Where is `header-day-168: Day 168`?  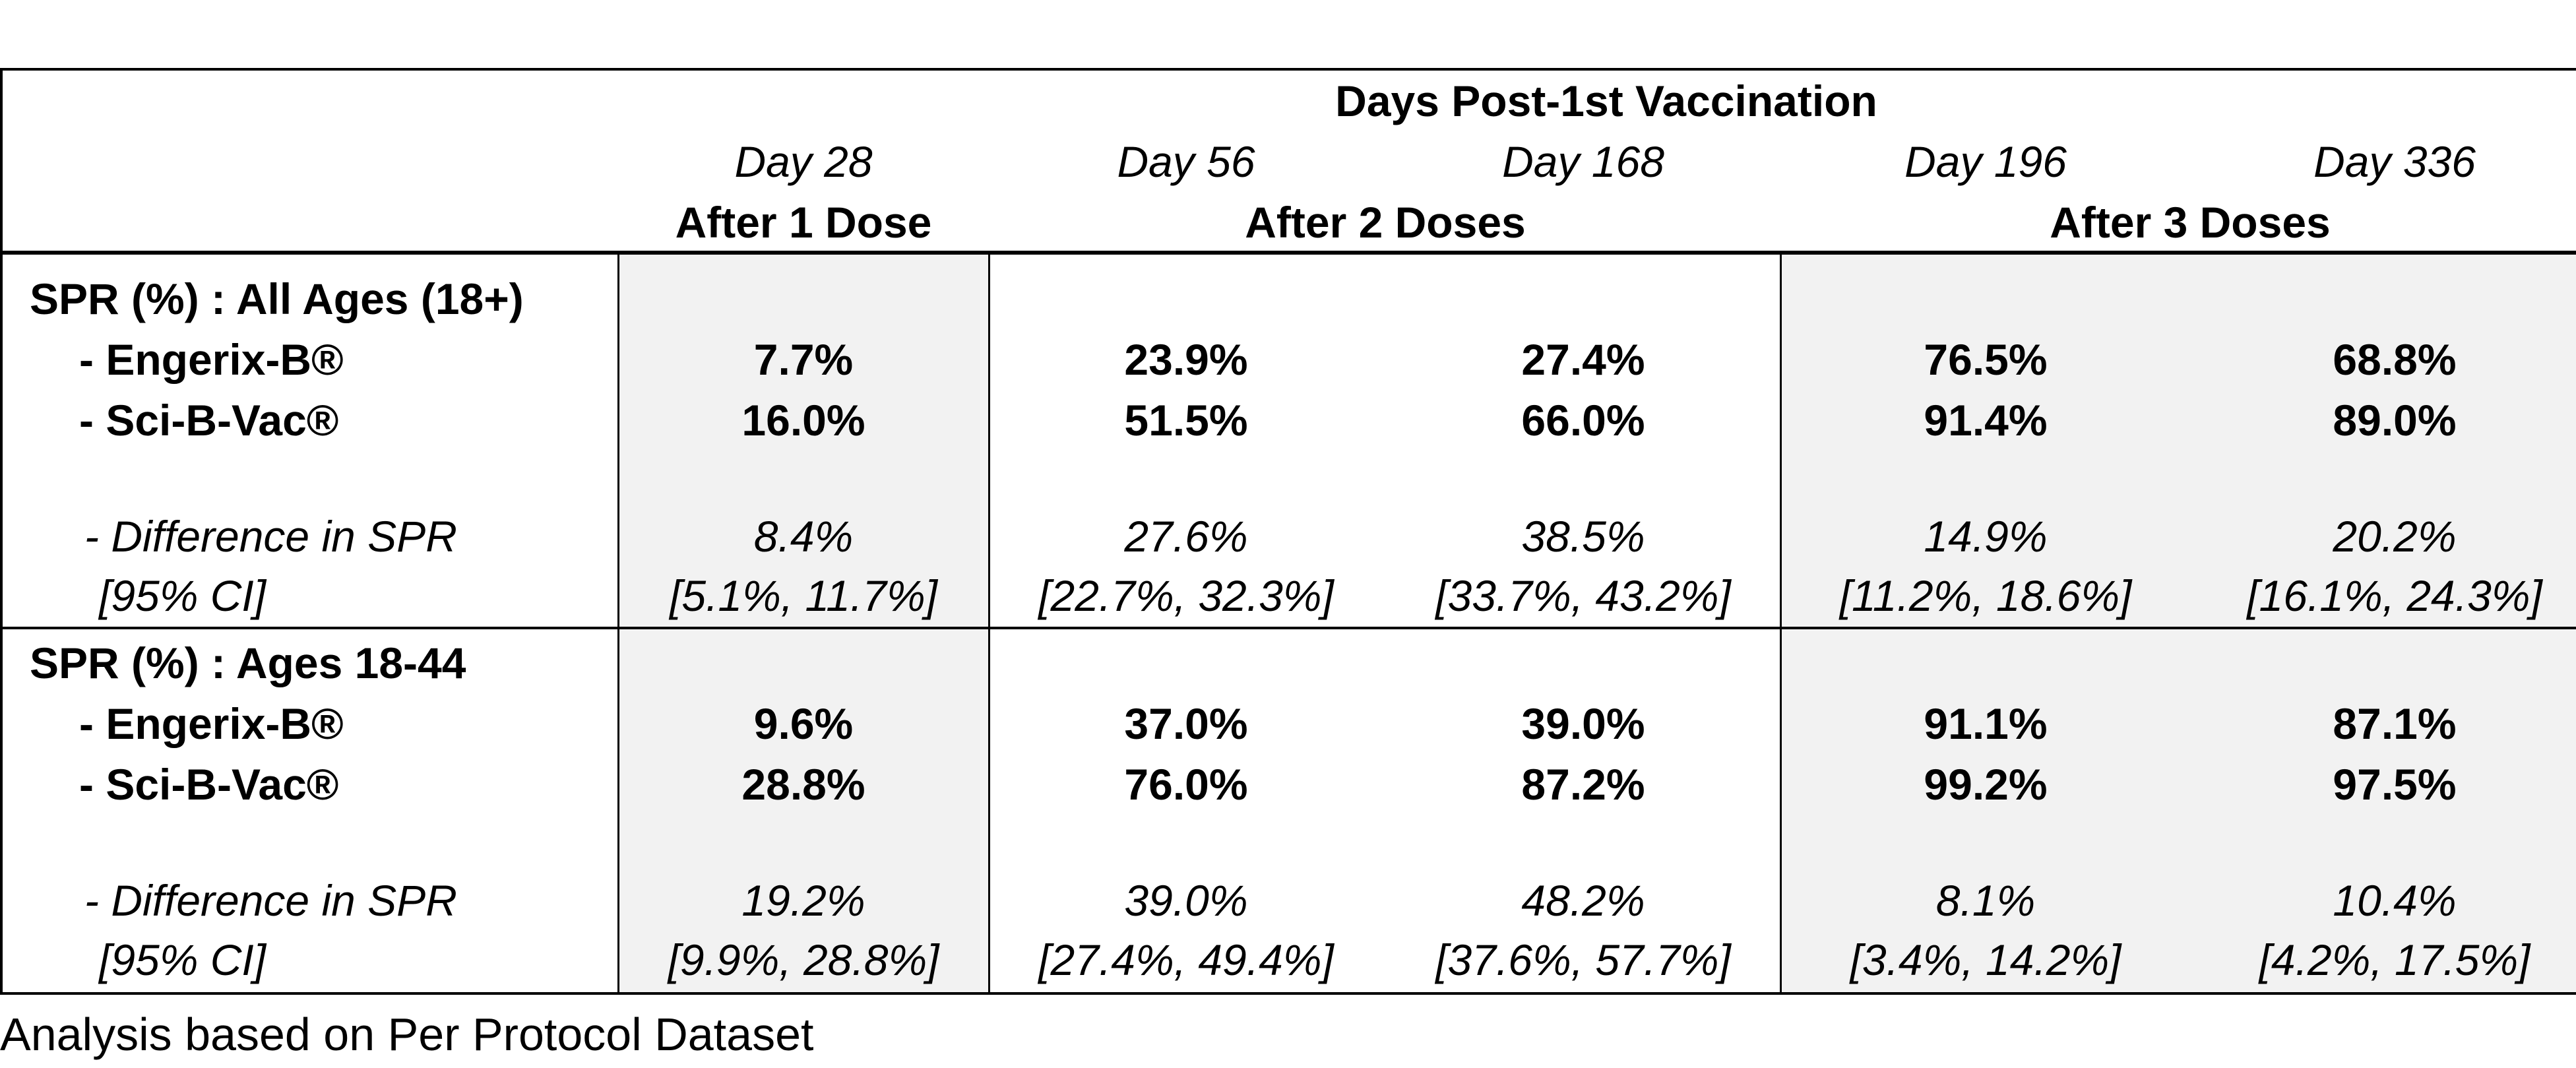 header-day-168: Day 168 is located at coordinates (1583, 161).